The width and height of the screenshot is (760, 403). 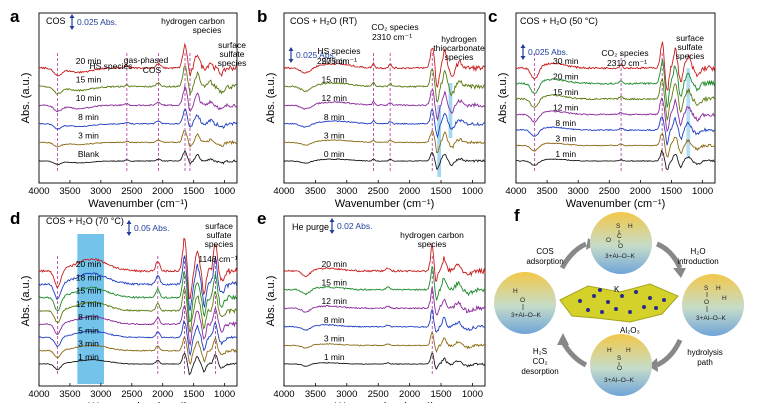 What do you see at coordinates (138, 158) in the screenshot?
I see `series-line-blank` at bounding box center [138, 158].